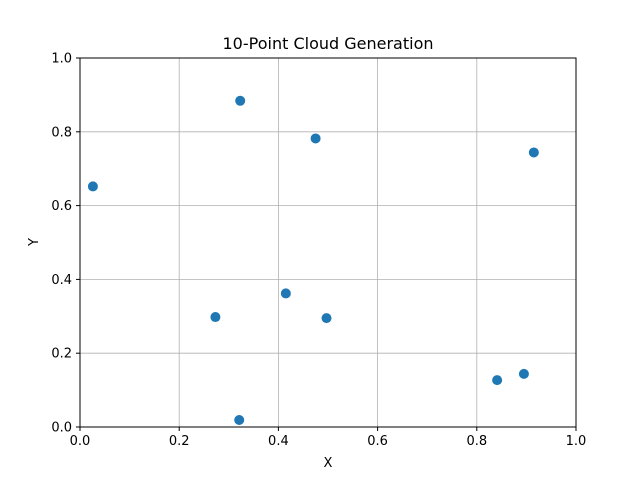 This screenshot has height=480, width=640. What do you see at coordinates (65, 244) in the screenshot?
I see `y-axis-ticks: 0.0 0.2 0.4 0.6 0.8 1.0` at bounding box center [65, 244].